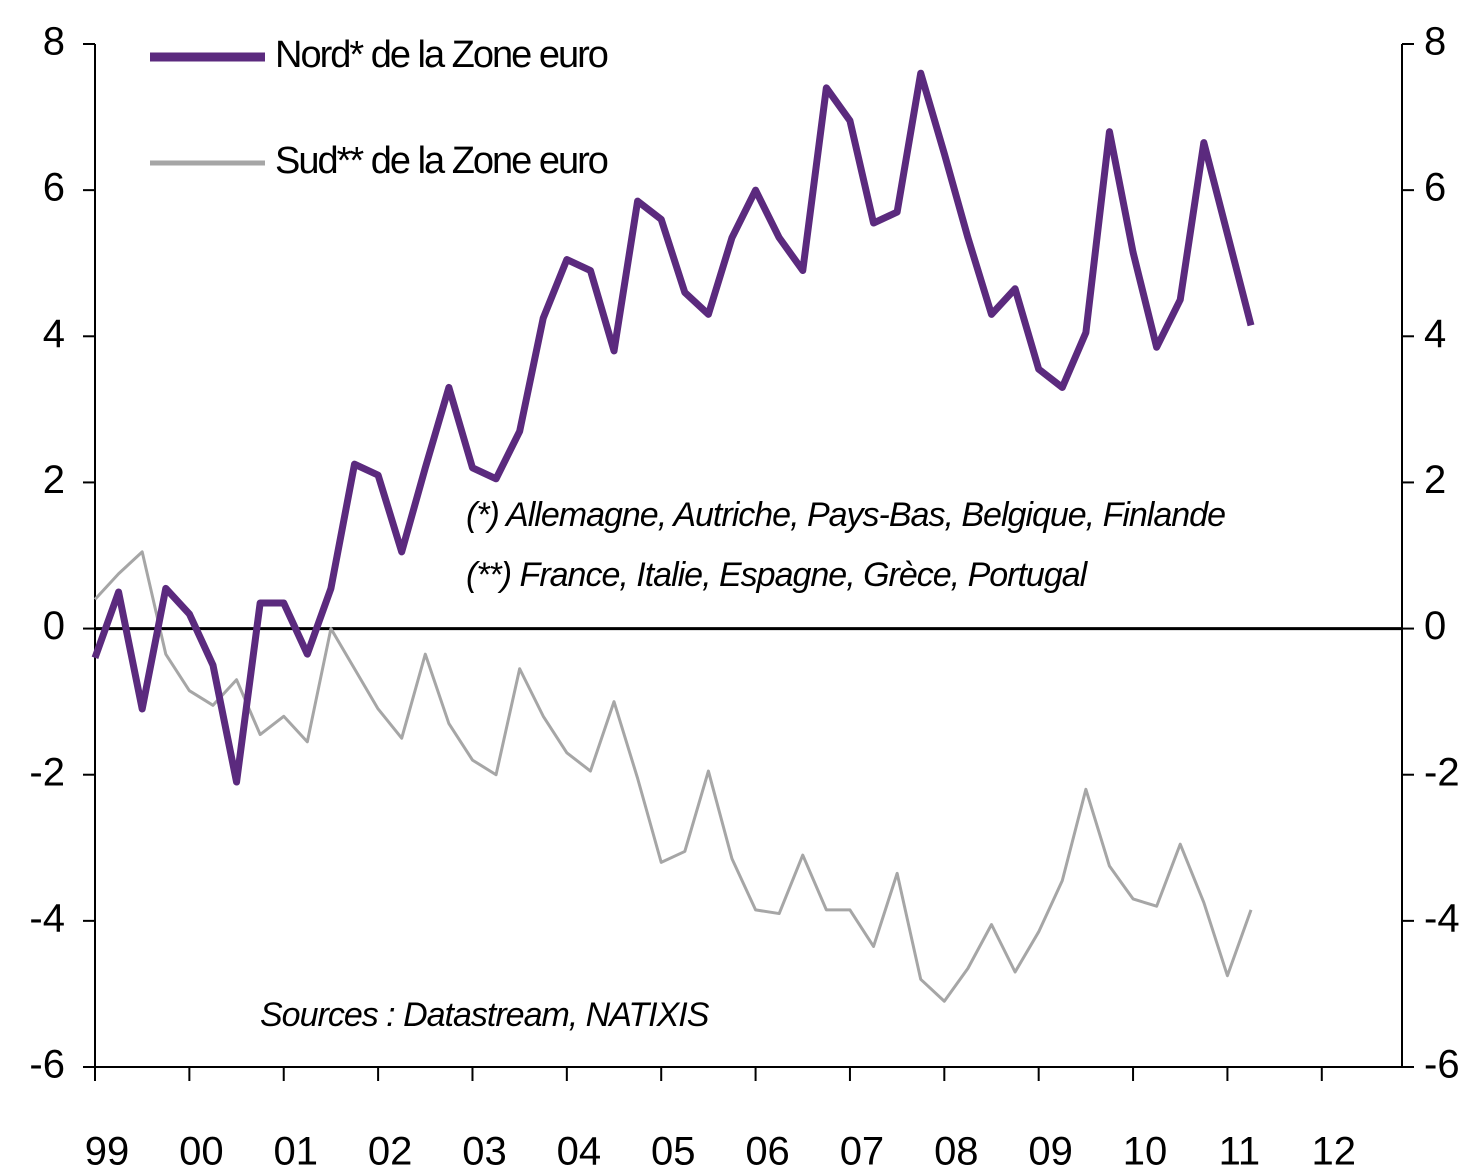  What do you see at coordinates (956, 1152) in the screenshot?
I see `x-tick-label: 08` at bounding box center [956, 1152].